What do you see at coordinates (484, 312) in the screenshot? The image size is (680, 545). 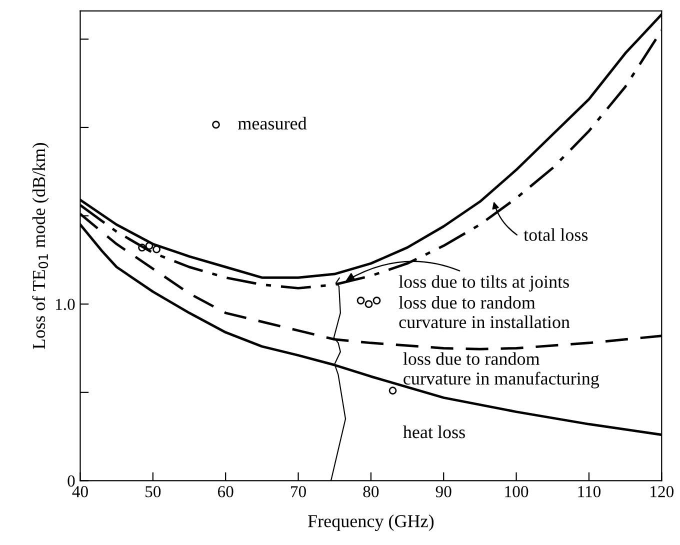 I see `annotation: loss due to random curvature in installation` at bounding box center [484, 312].